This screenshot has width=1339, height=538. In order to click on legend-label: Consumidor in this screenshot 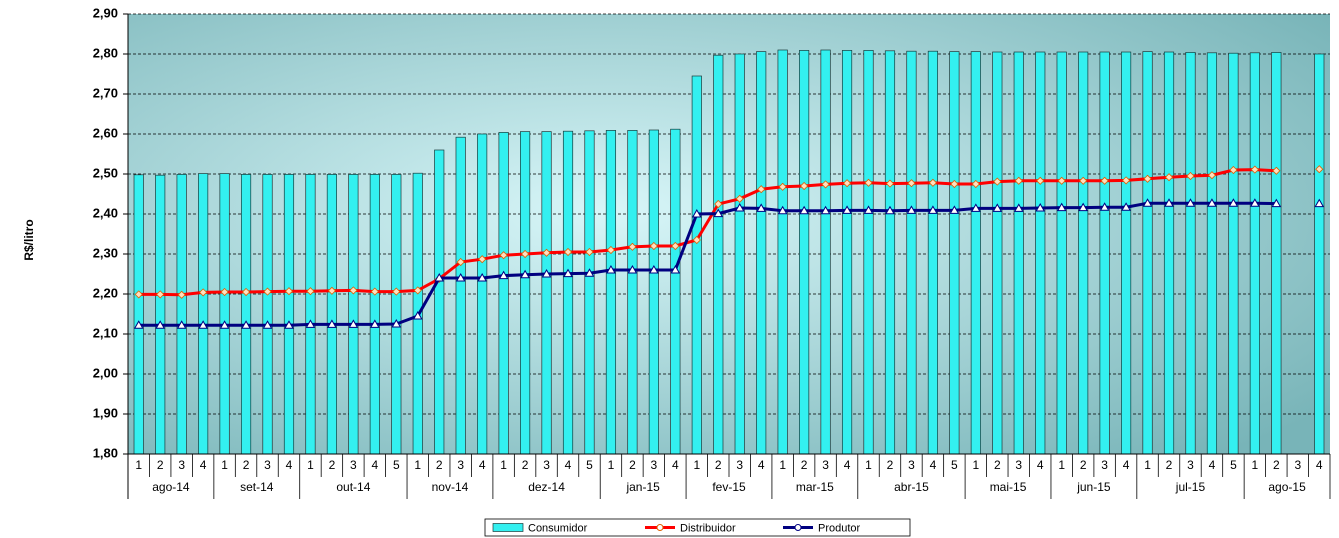, I will do `click(558, 528)`.